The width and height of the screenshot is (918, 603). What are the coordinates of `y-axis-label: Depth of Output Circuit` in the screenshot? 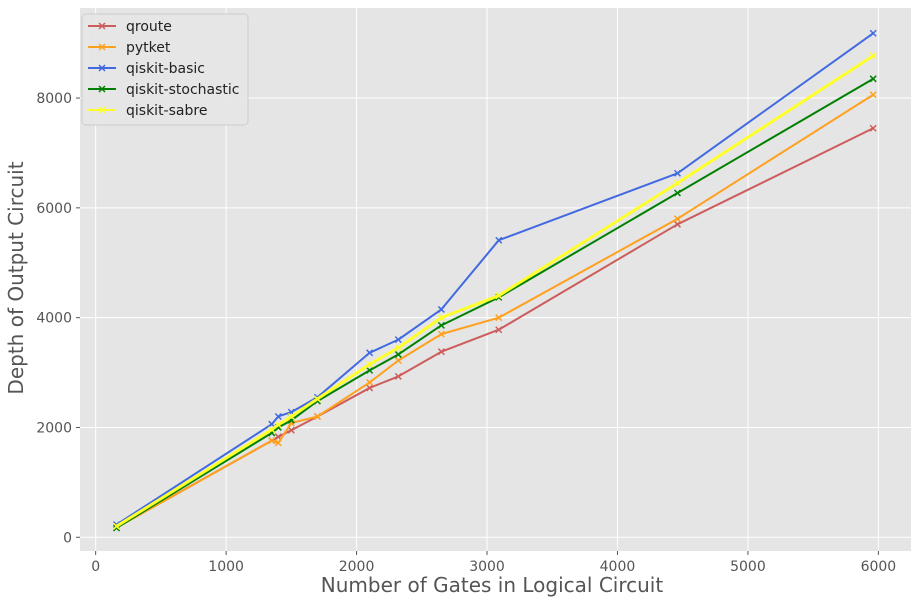 It's located at (16, 277).